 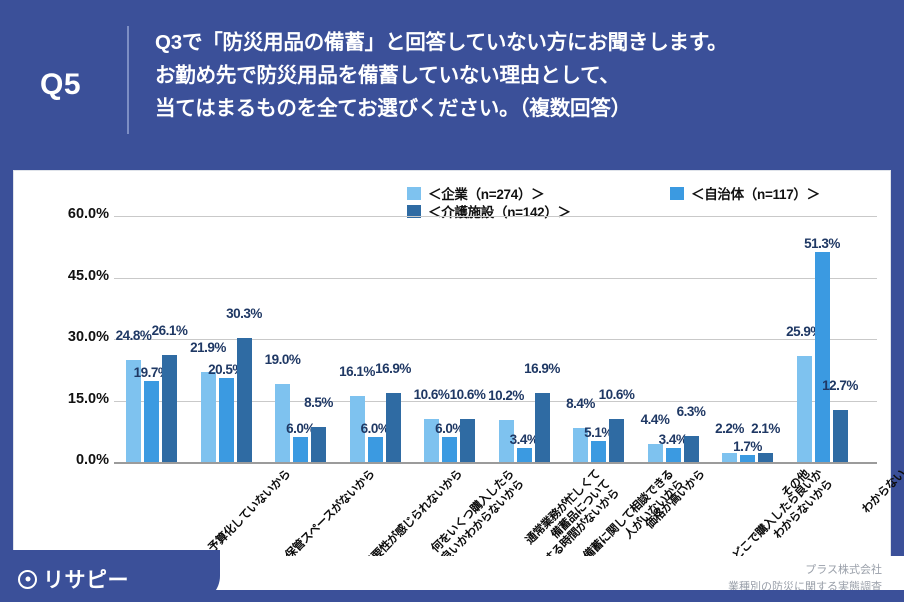 I want to click on bar-group: 10.2% 3.4% 16.9%, so click(x=524, y=339).